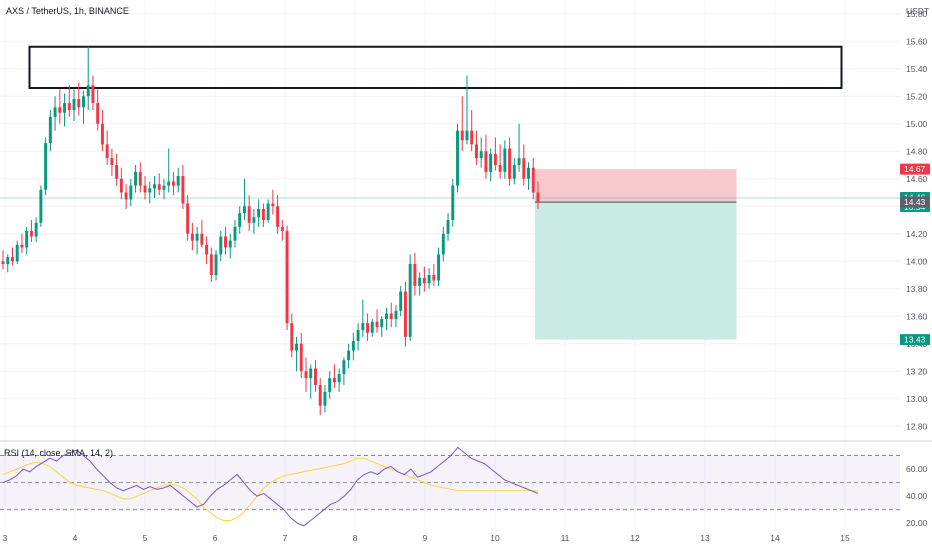 The height and width of the screenshot is (550, 932). What do you see at coordinates (917, 426) in the screenshot?
I see `price-tick-label: 12.80` at bounding box center [917, 426].